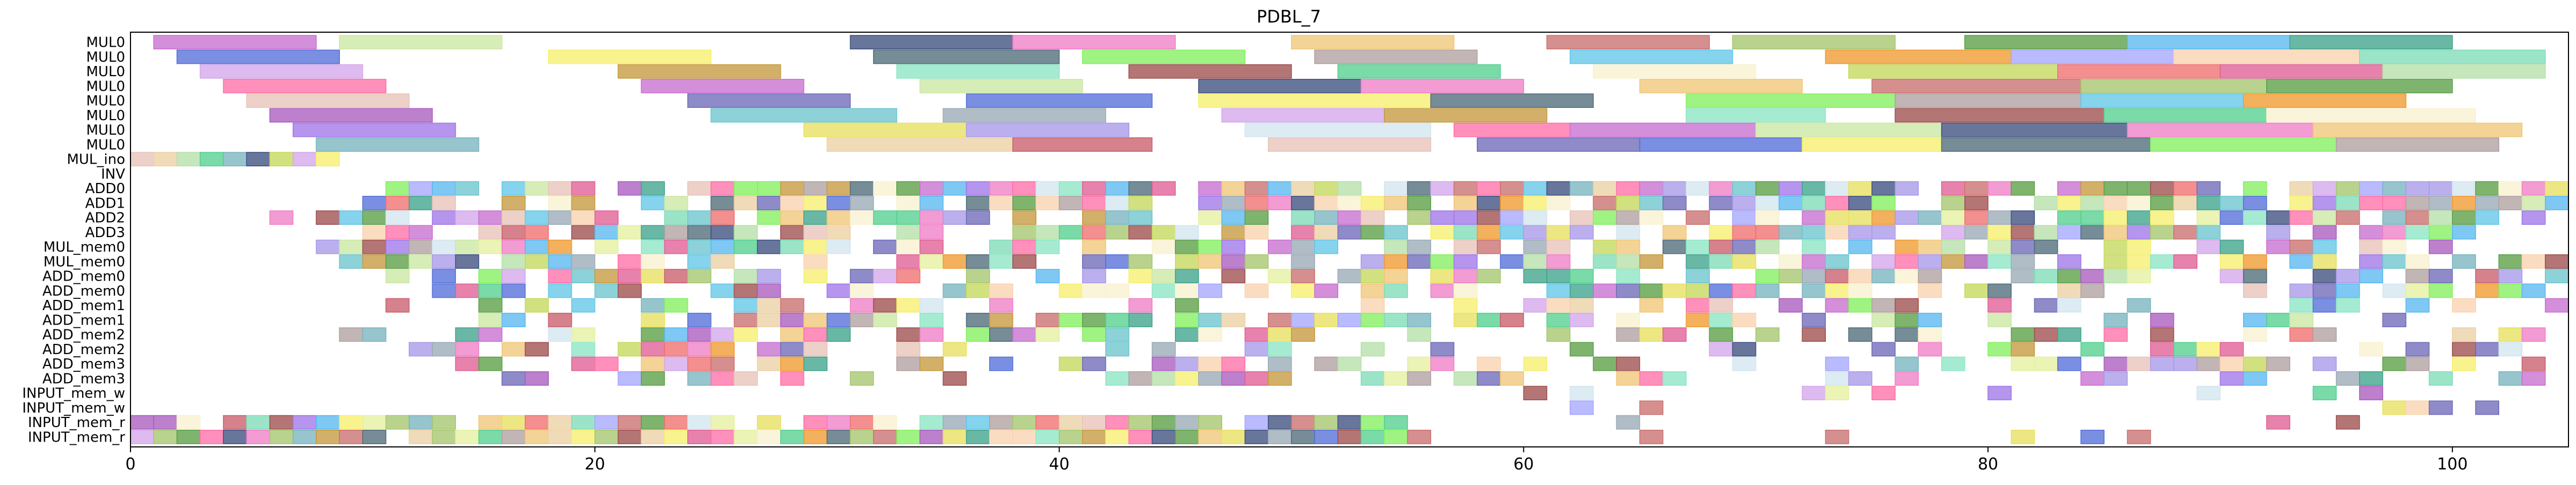 The height and width of the screenshot is (485, 2576). What do you see at coordinates (83, 335) in the screenshot?
I see `row-label: ADD_mem2` at bounding box center [83, 335].